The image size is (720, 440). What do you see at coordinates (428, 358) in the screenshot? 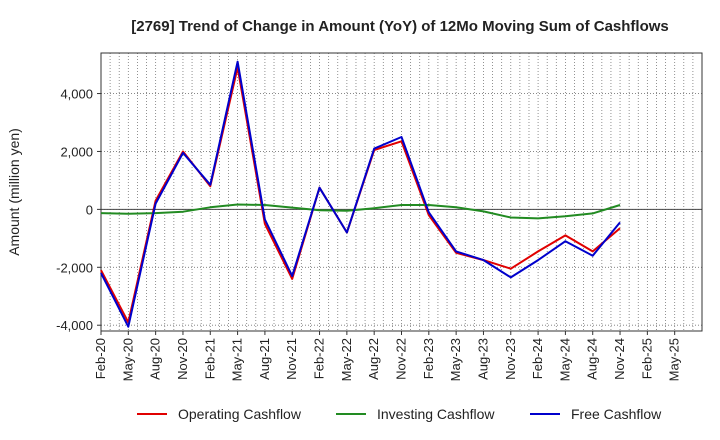
I see `x-tick-label: Feb-23` at bounding box center [428, 358].